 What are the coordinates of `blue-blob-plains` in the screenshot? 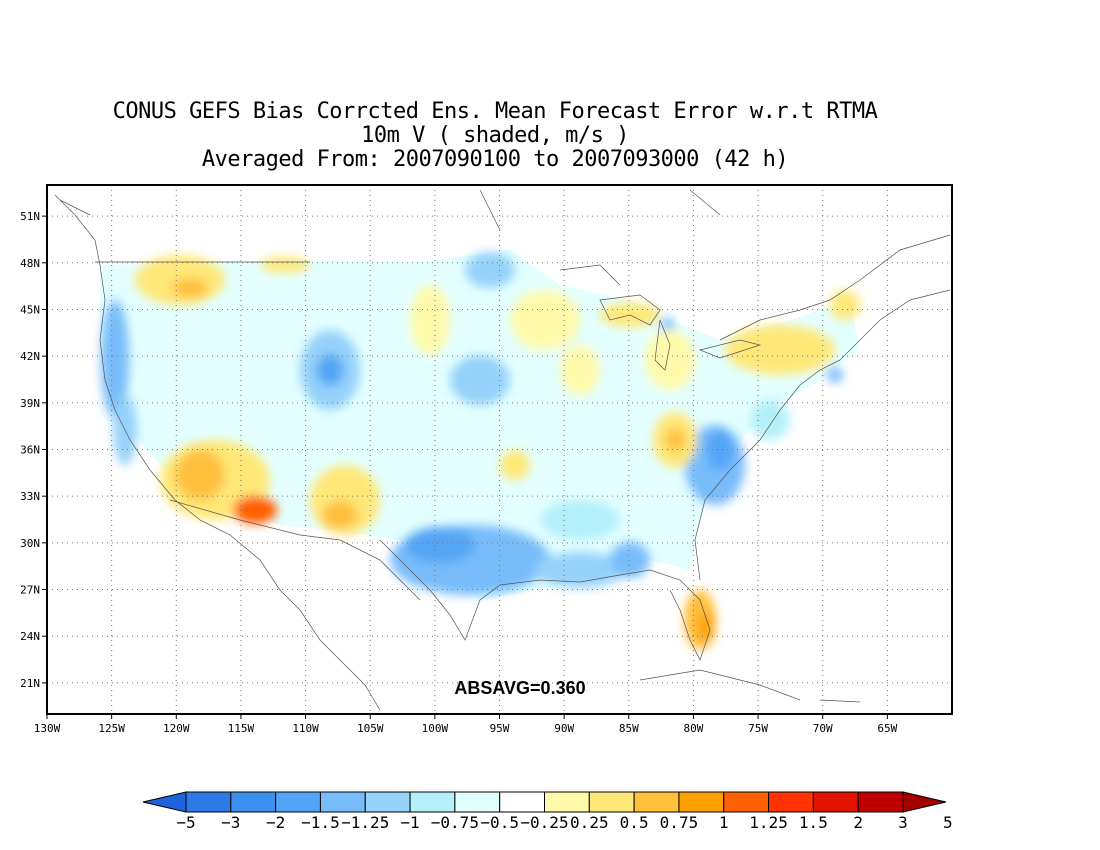 It's located at (580, 520).